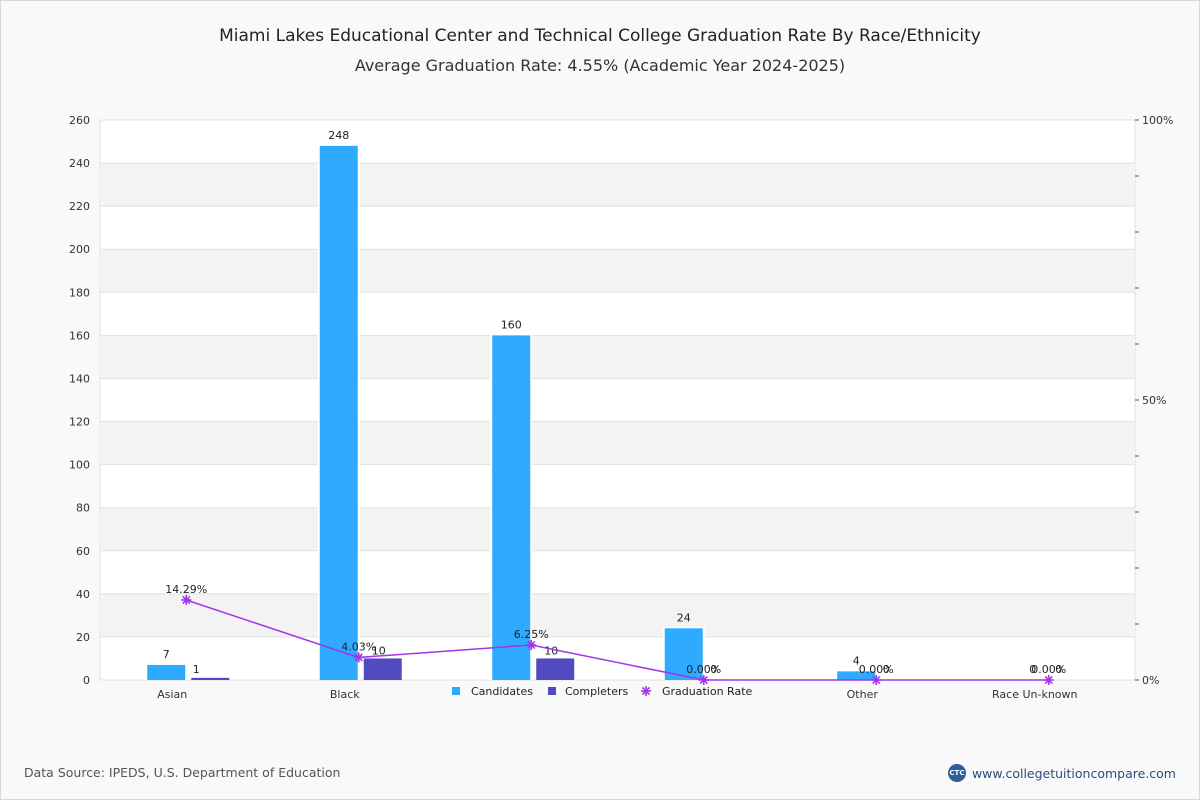 The image size is (1200, 800). Describe the element at coordinates (166, 654) in the screenshot. I see `candidates-value-label: 7` at that location.